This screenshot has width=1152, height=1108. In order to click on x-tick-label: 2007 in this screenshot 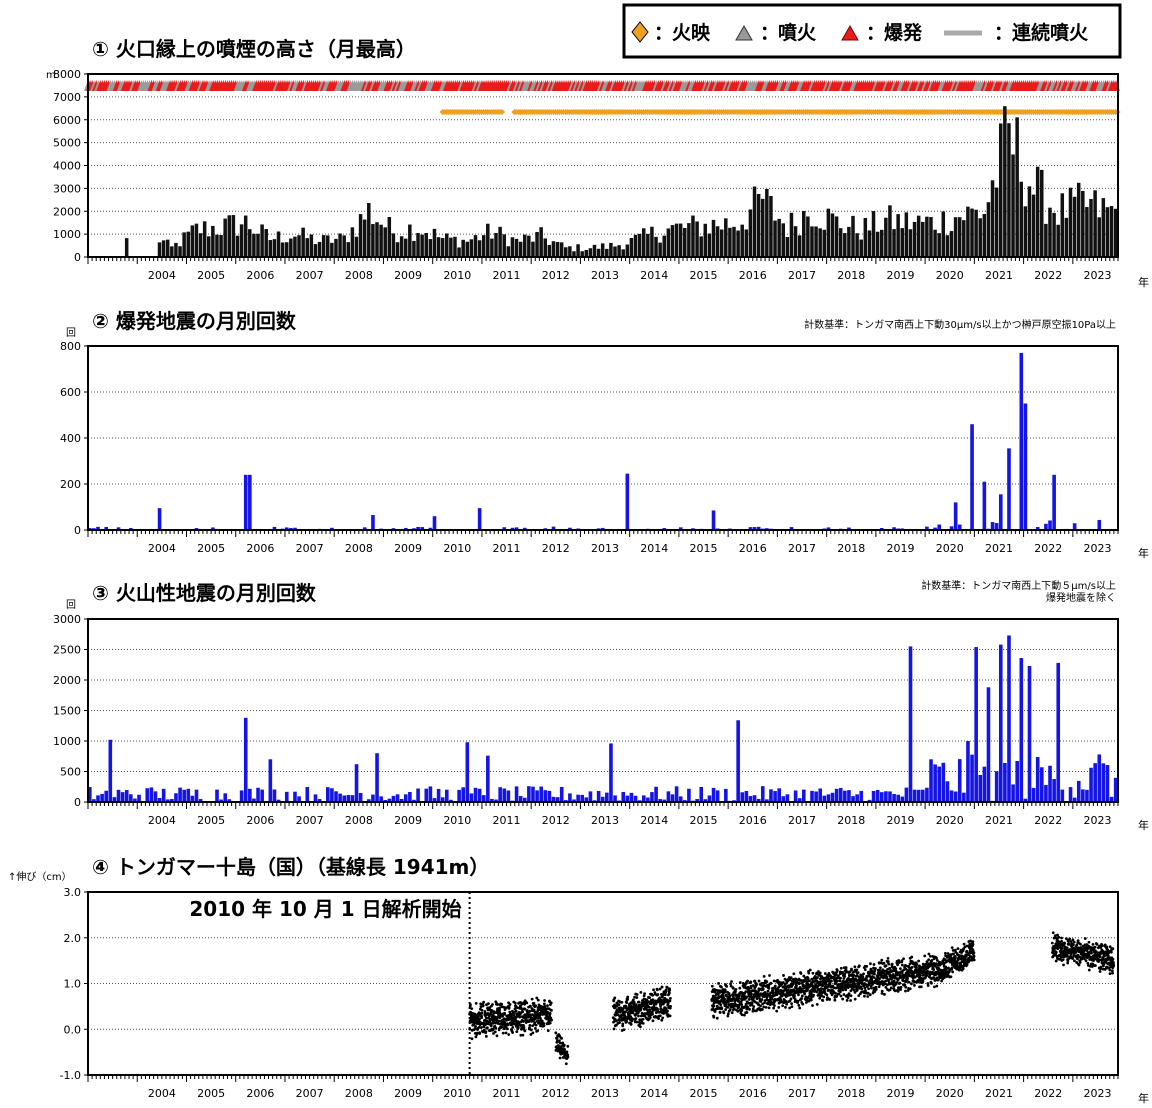, I will do `click(310, 820)`.